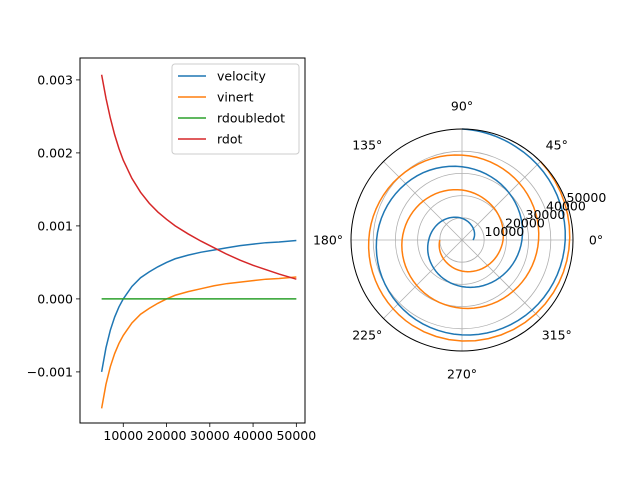  Describe the element at coordinates (596, 240) in the screenshot. I see `theta-tick-label: 0°` at that location.